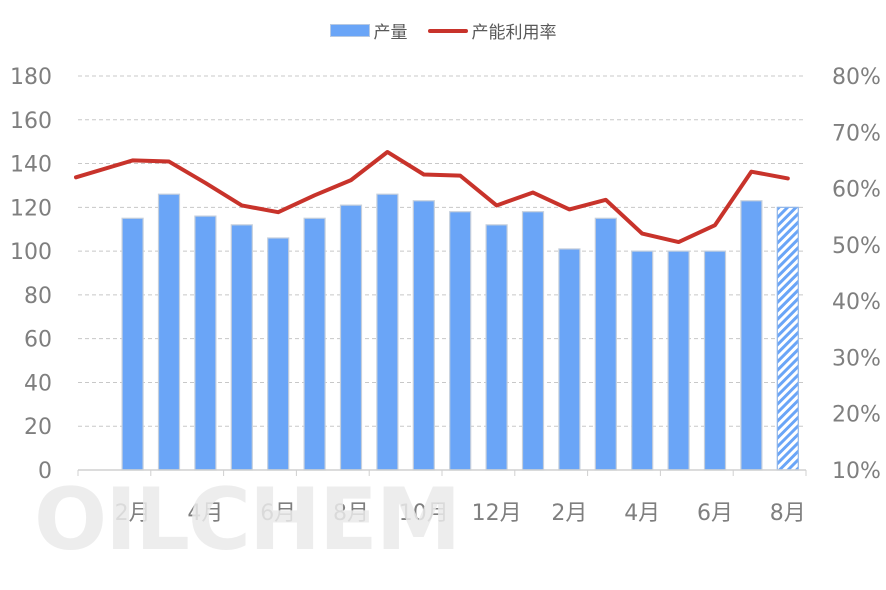 This screenshot has width=886, height=590. What do you see at coordinates (31, 165) in the screenshot?
I see `y-left-tick-label: 140` at bounding box center [31, 165].